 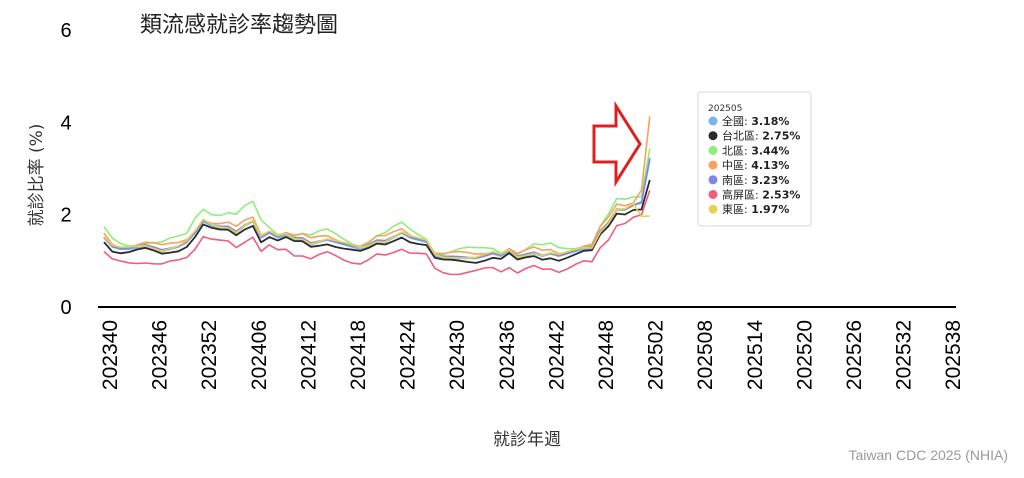 I want to click on arrow-annotation-icon, so click(x=617, y=144).